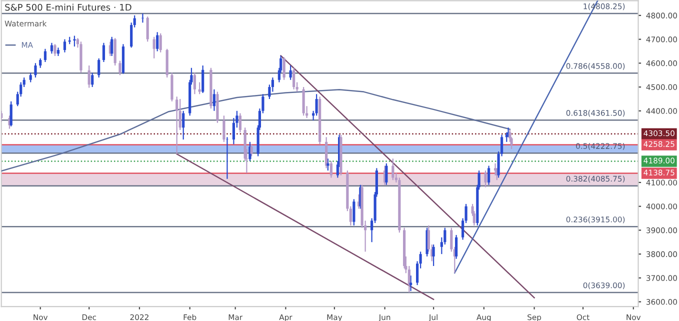 This screenshot has width=679, height=321. What do you see at coordinates (68, 7) in the screenshot?
I see `chart-title: S&P 500 E-mini Futures · 1D` at bounding box center [68, 7].